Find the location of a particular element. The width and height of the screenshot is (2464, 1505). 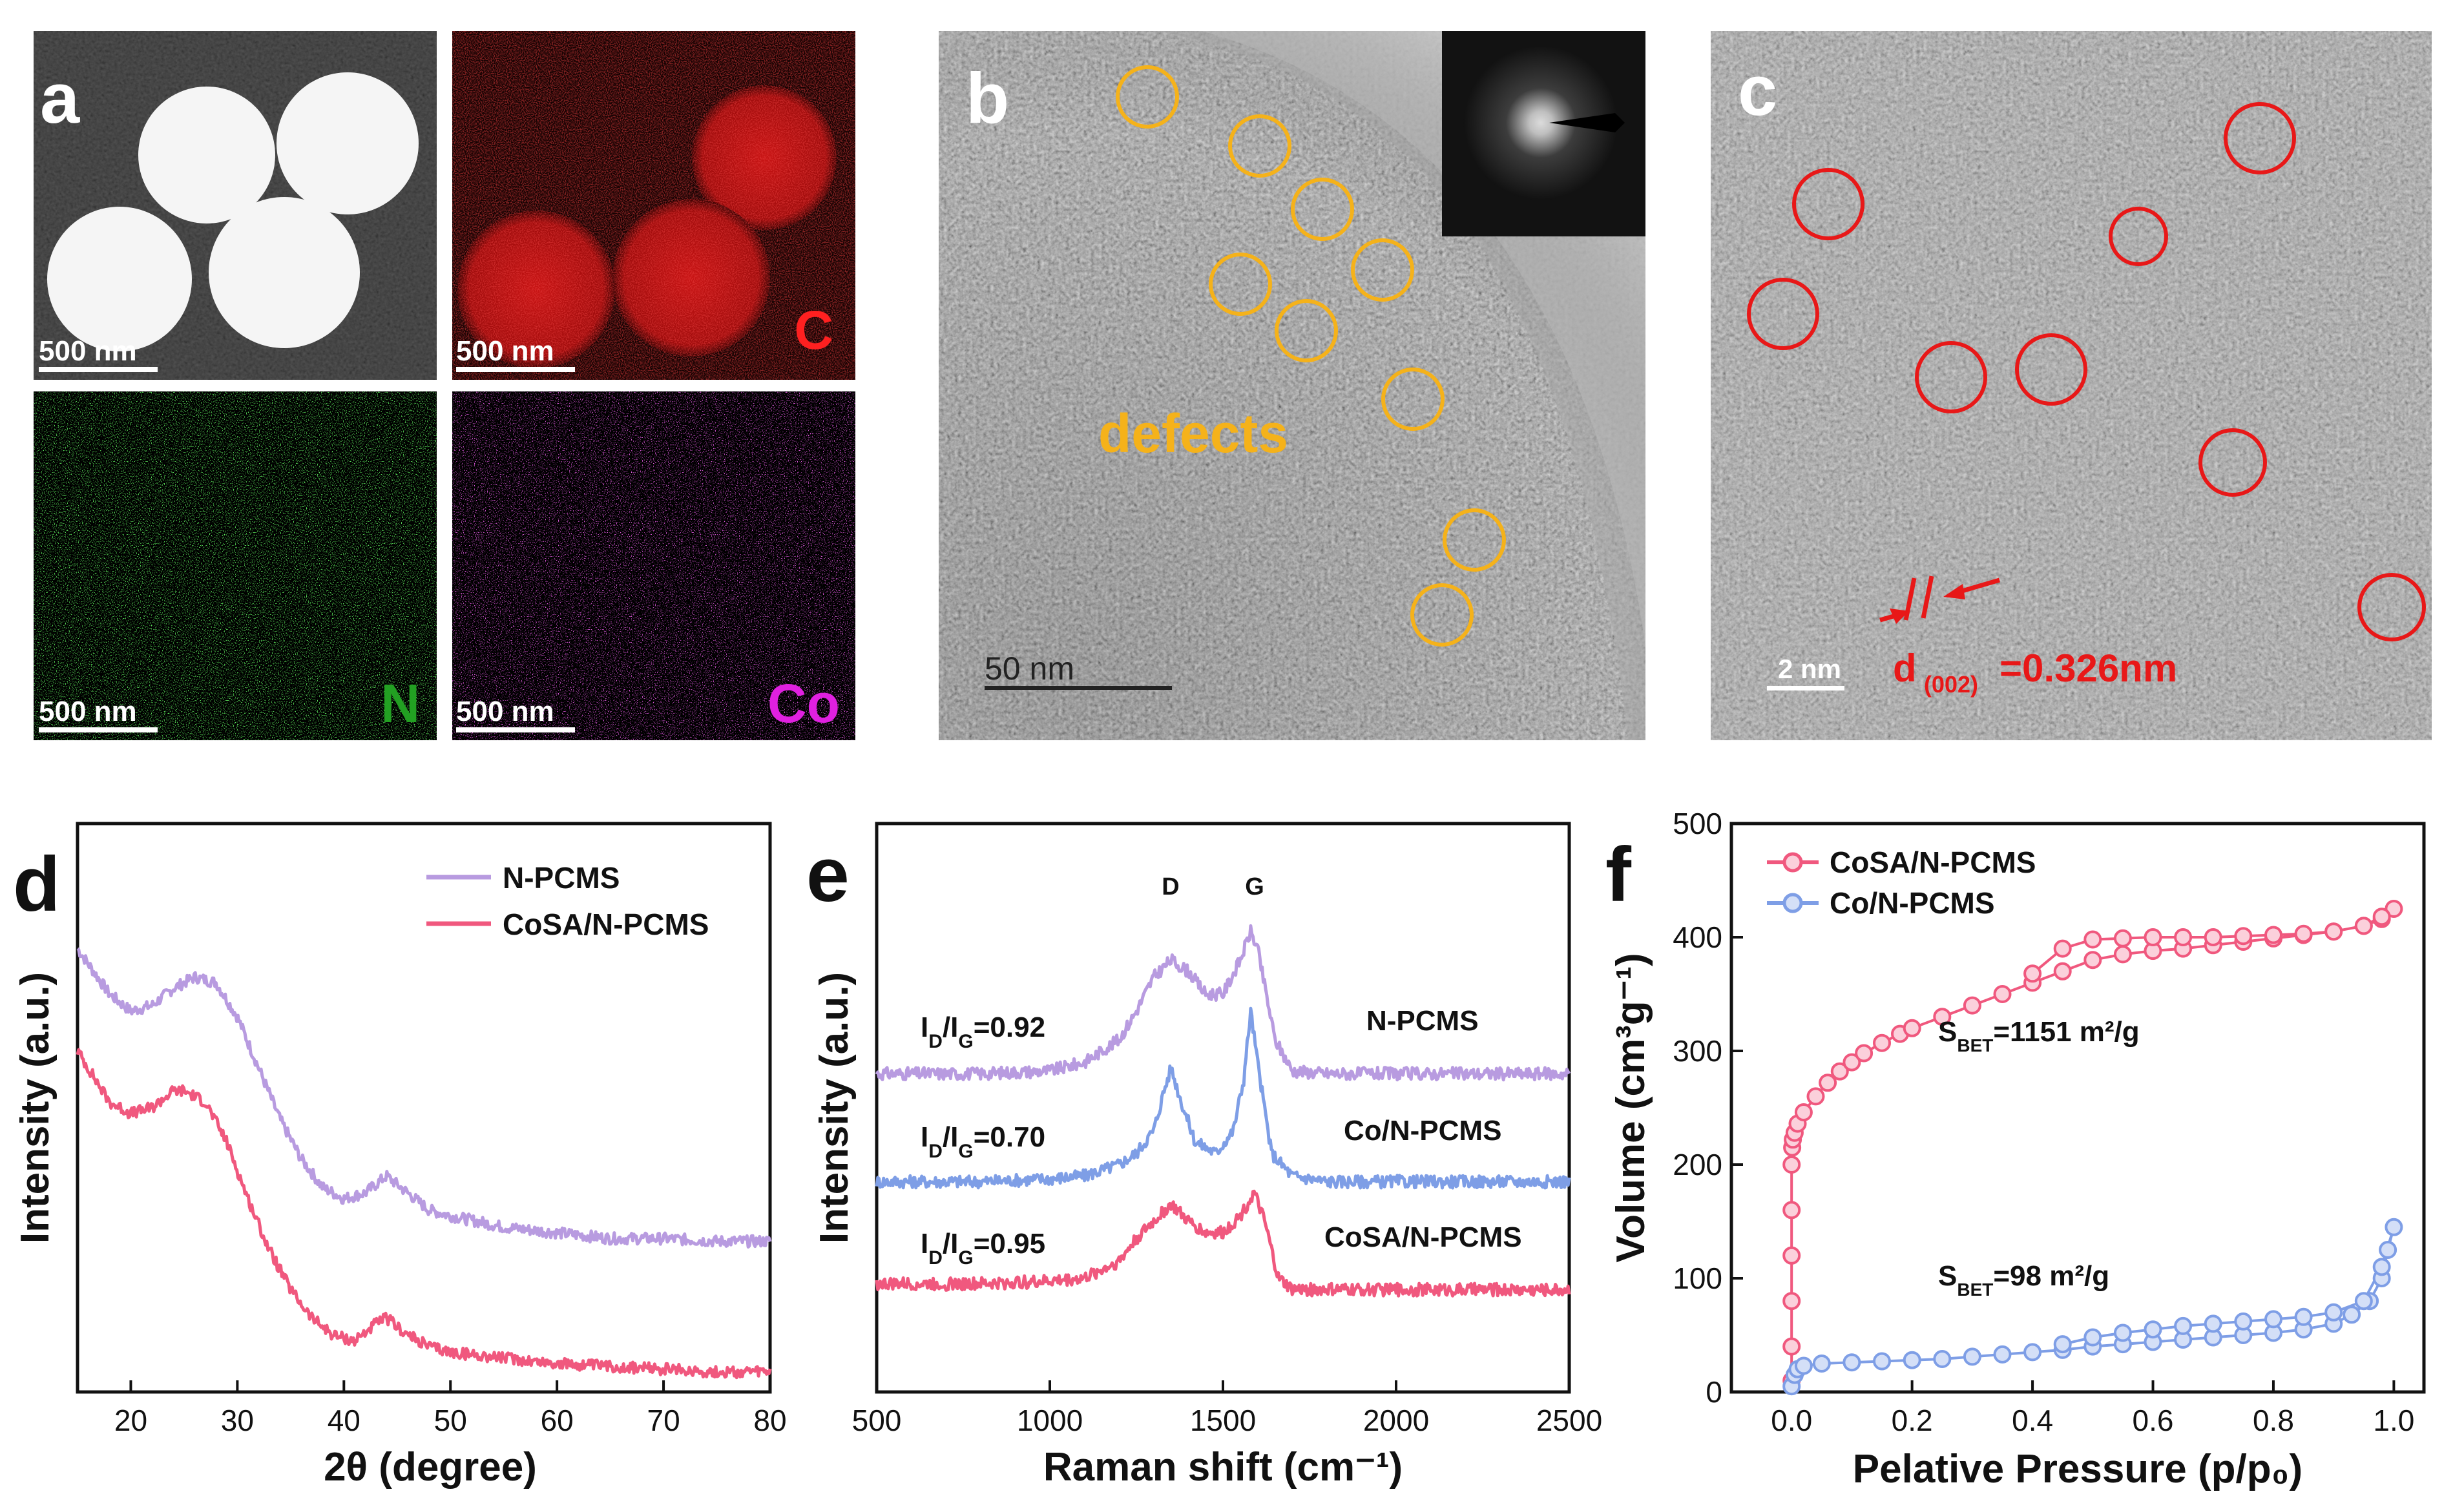

scale-bar-label: 50 nm is located at coordinates (1029, 668).